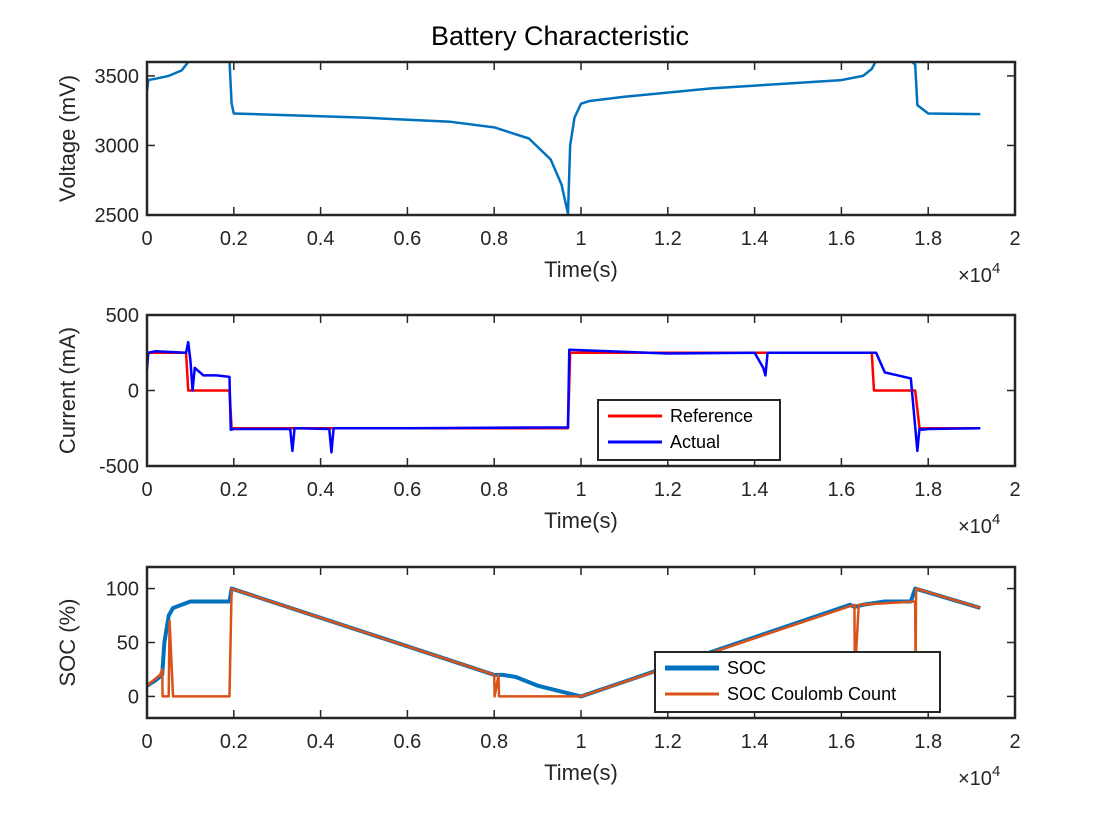 The height and width of the screenshot is (840, 1120). Describe the element at coordinates (1014, 742) in the screenshot. I see `soc-xtick-label: 2` at that location.